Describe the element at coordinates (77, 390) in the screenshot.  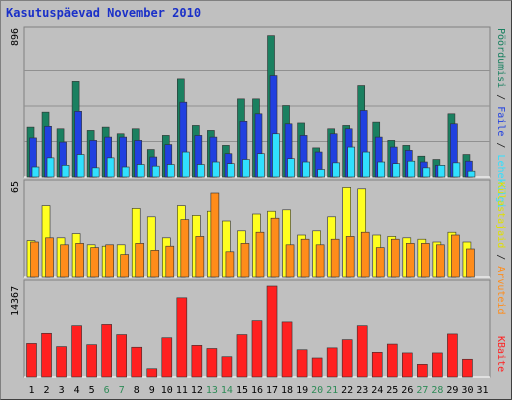
I see `x-tick-label-4: 4` at that location.